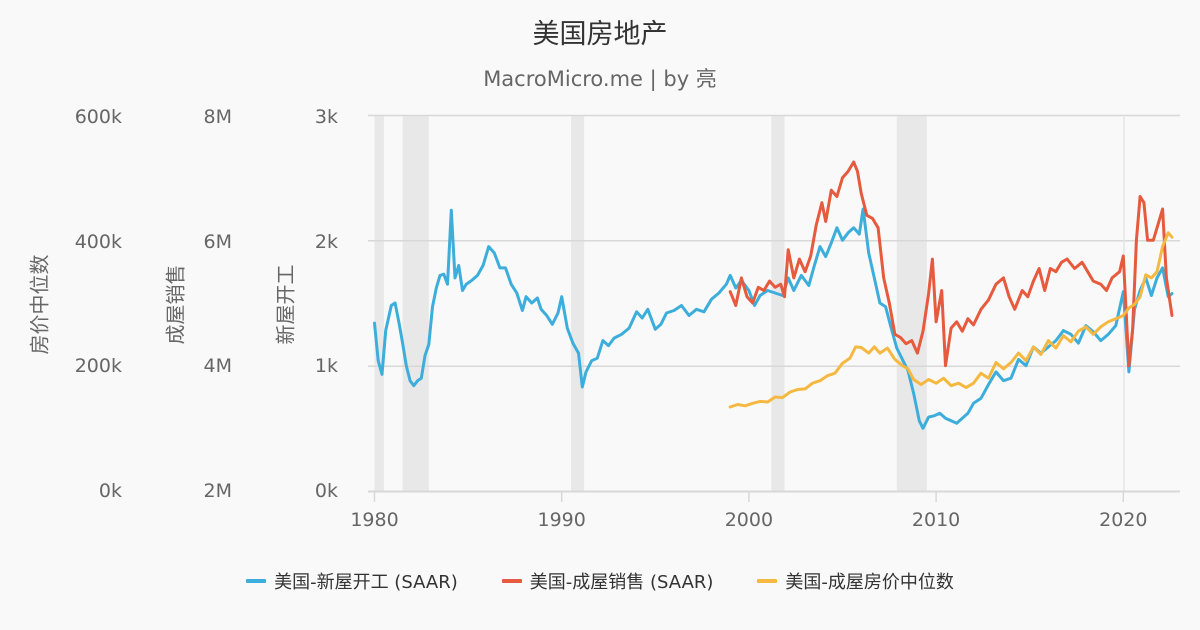 This screenshot has height=630, width=1200. What do you see at coordinates (217, 491) in the screenshot?
I see `sales-axis-tick: 2M` at bounding box center [217, 491].